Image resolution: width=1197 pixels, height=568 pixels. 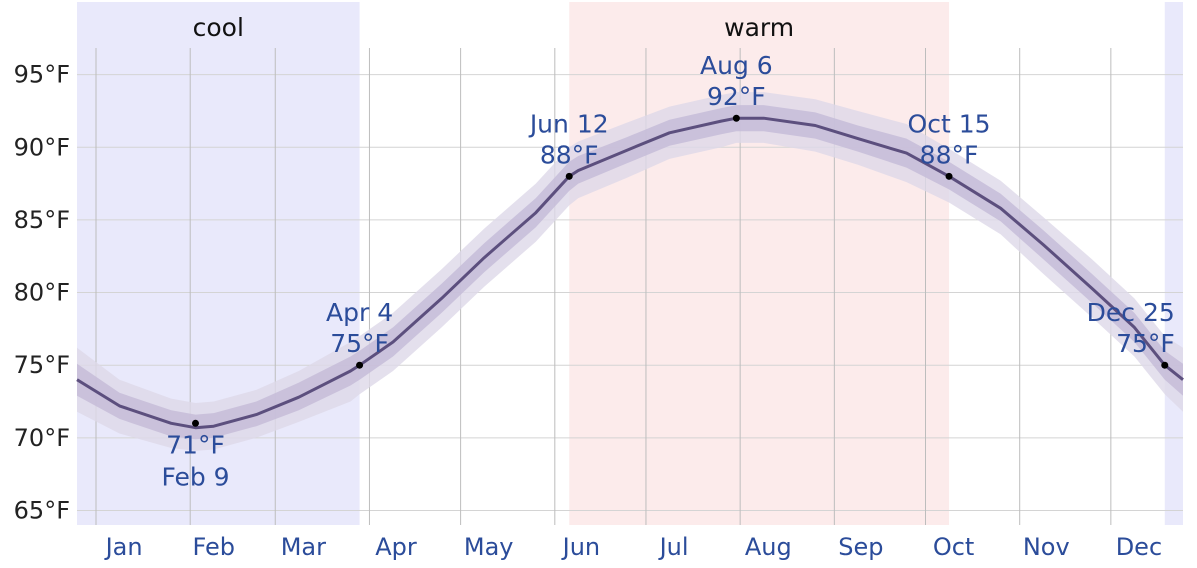 What do you see at coordinates (195, 444) in the screenshot?
I see `annotation-value: 71°F` at bounding box center [195, 444].